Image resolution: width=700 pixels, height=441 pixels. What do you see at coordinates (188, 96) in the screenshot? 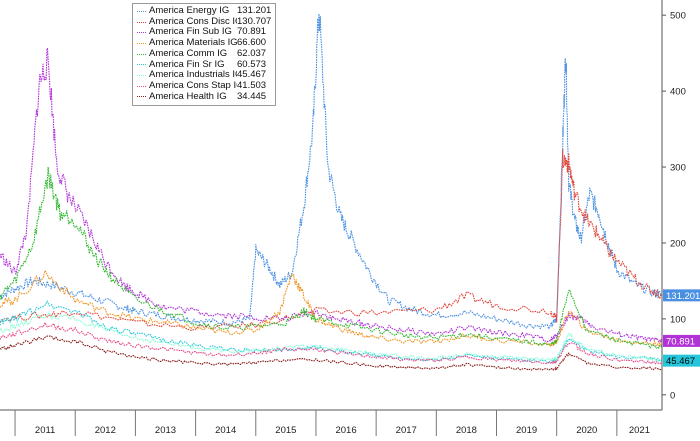
I see `legend-item-name: America Health IG` at bounding box center [188, 96].